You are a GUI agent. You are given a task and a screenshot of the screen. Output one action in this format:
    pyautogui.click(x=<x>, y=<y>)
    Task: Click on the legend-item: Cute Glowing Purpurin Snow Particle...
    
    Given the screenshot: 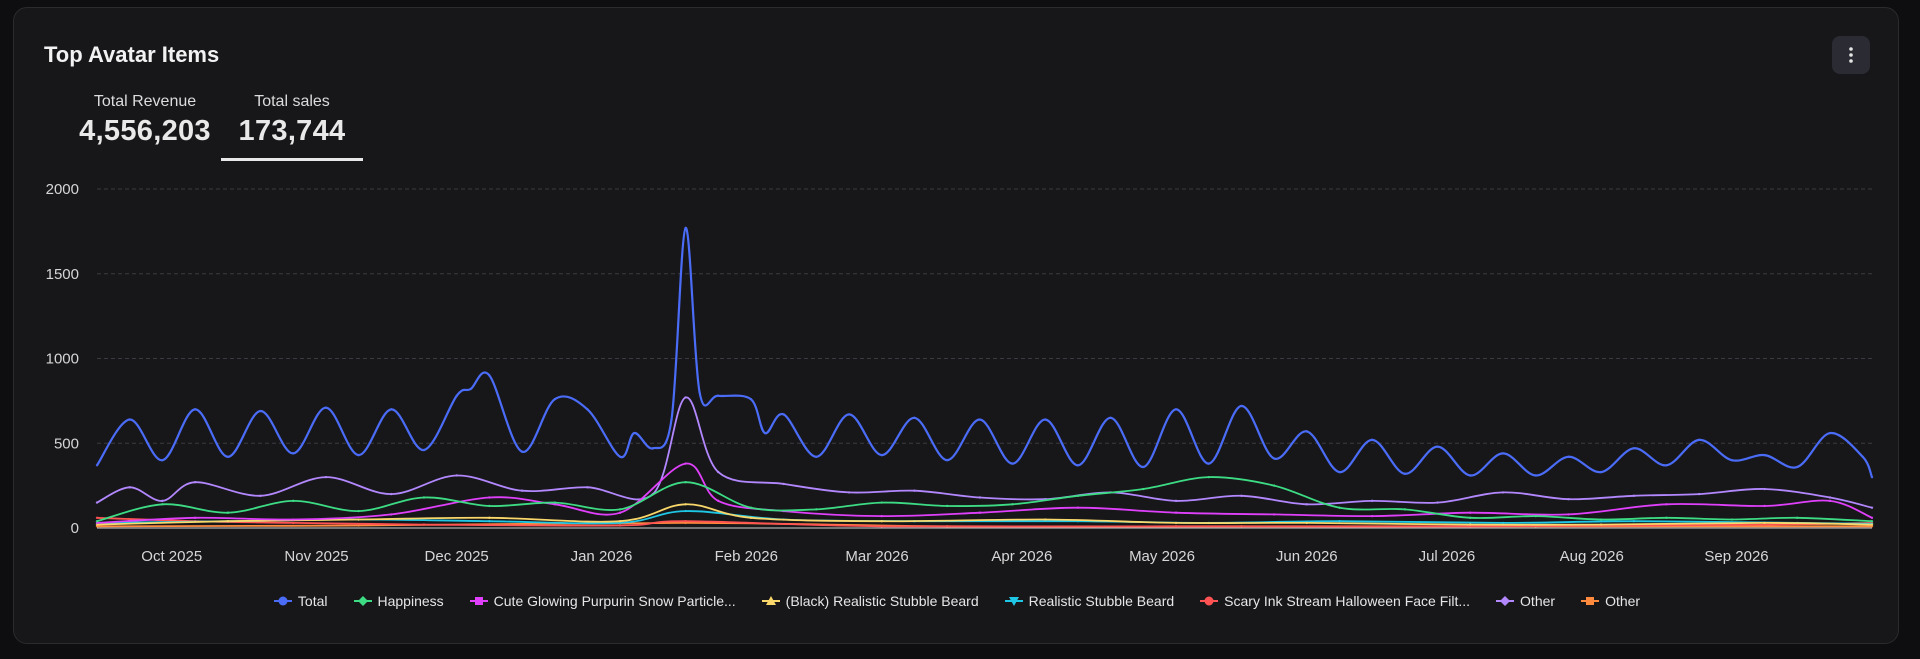 What is the action you would take?
    pyautogui.click(x=602, y=601)
    